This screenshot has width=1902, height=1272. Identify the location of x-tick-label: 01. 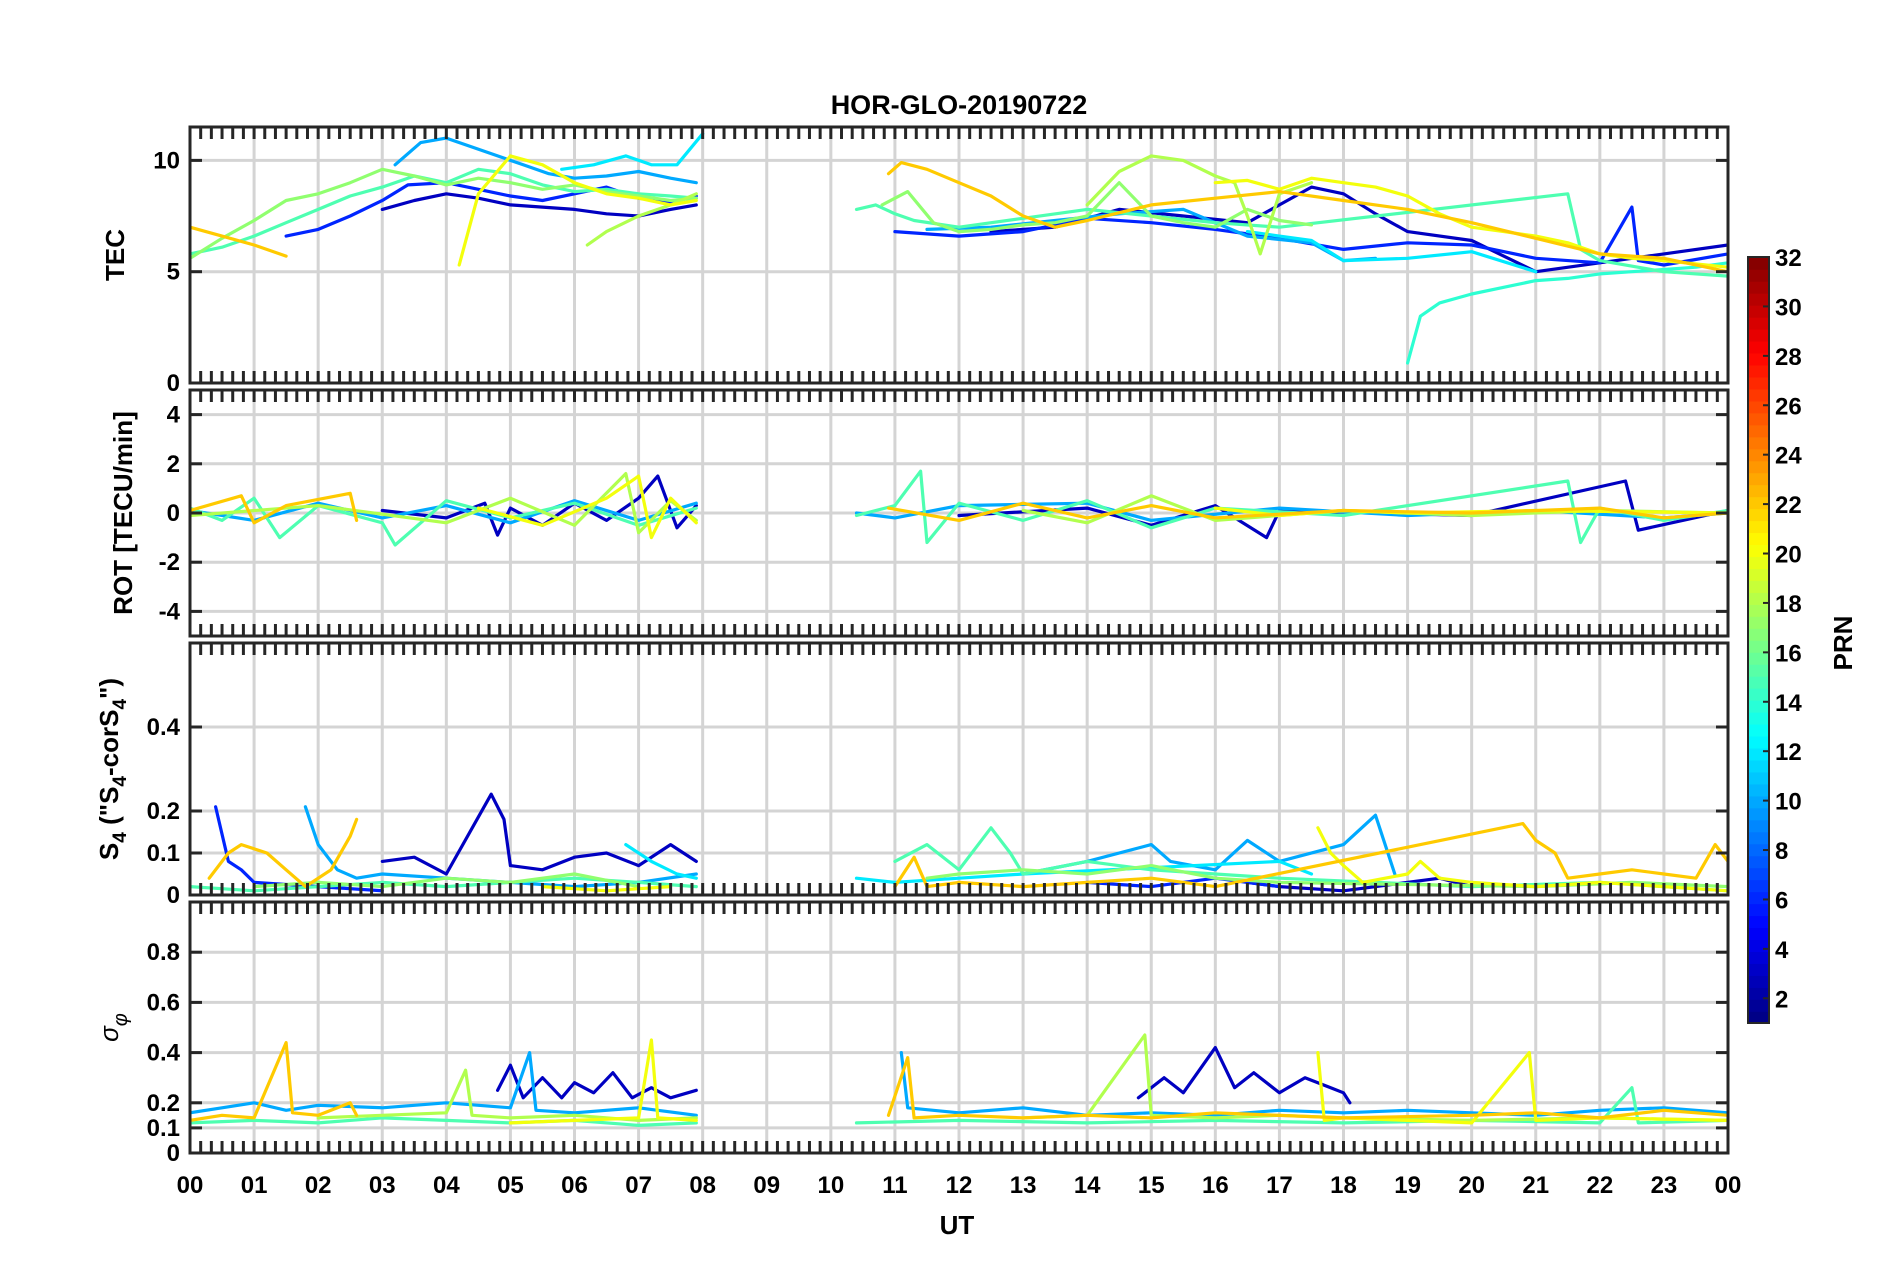
(254, 1185).